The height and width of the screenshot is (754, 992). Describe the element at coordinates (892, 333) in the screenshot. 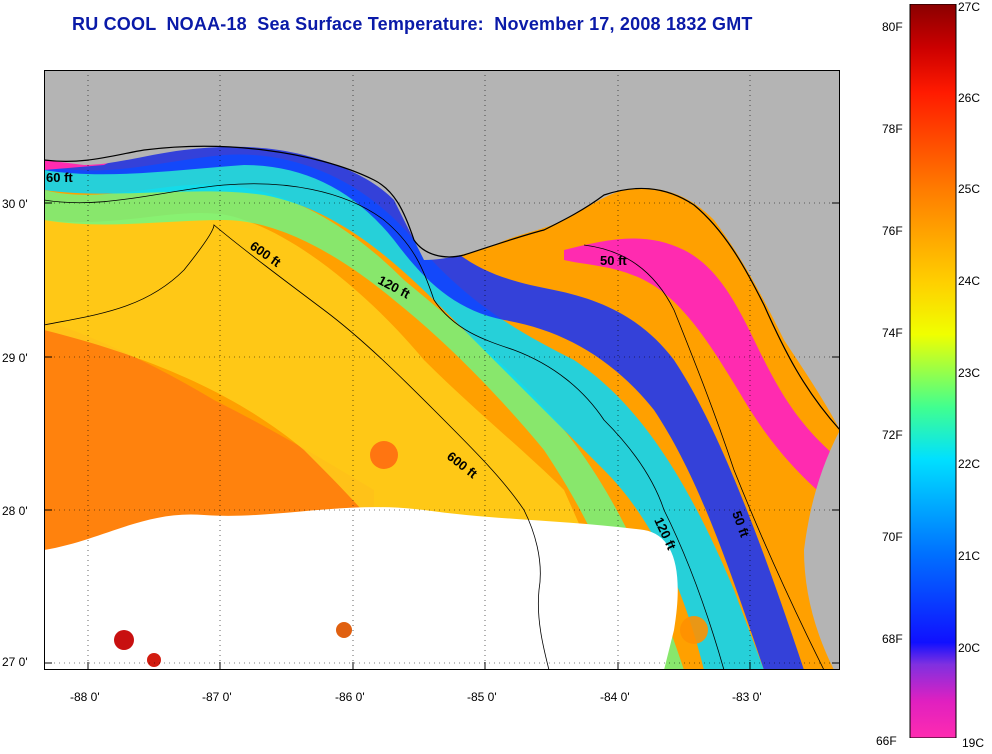

I see `cb-f-label: 74F` at that location.